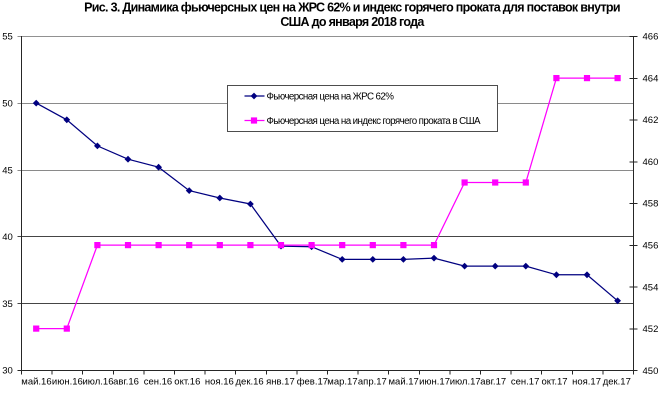 This screenshot has width=668, height=412. Describe the element at coordinates (651, 37) in the screenshot. I see `svg-text: 466` at that location.